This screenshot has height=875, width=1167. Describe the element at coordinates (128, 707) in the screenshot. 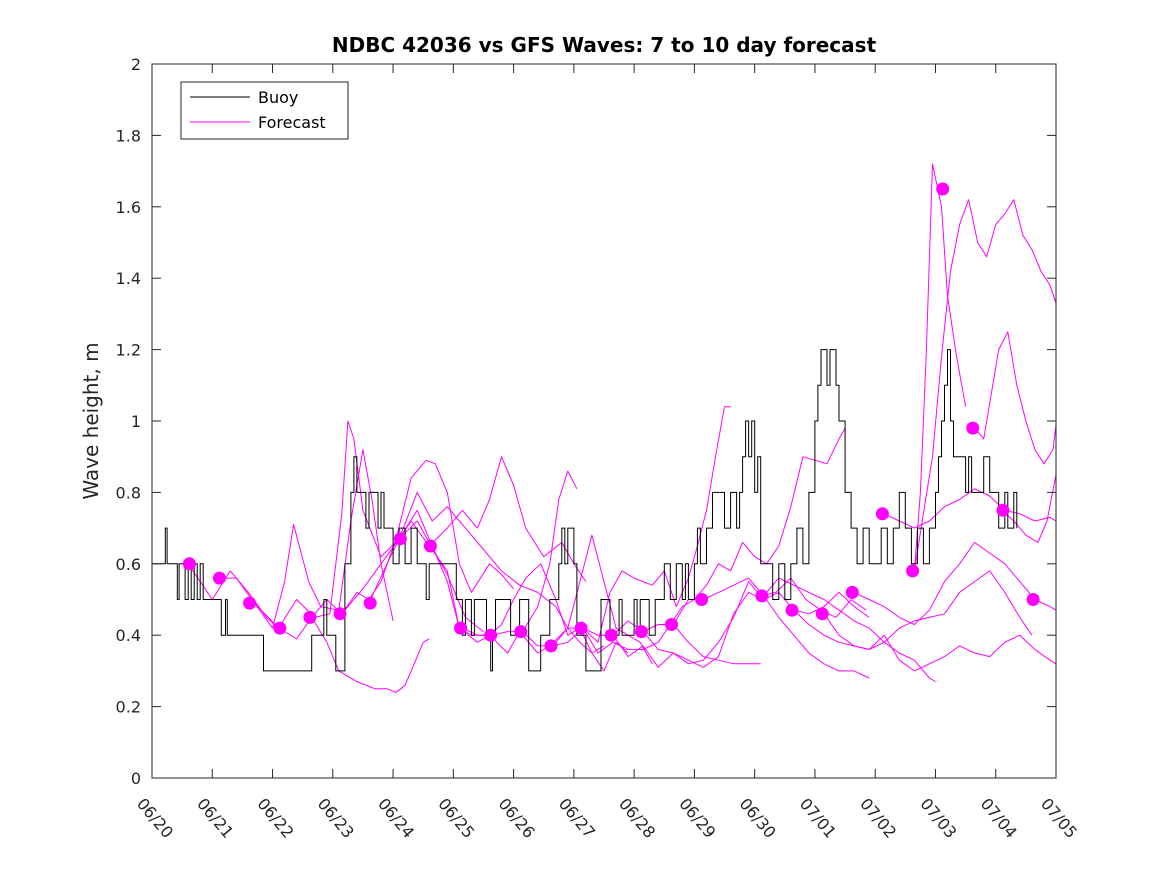

I see `y-tick-label-1: 0.2` at that location.